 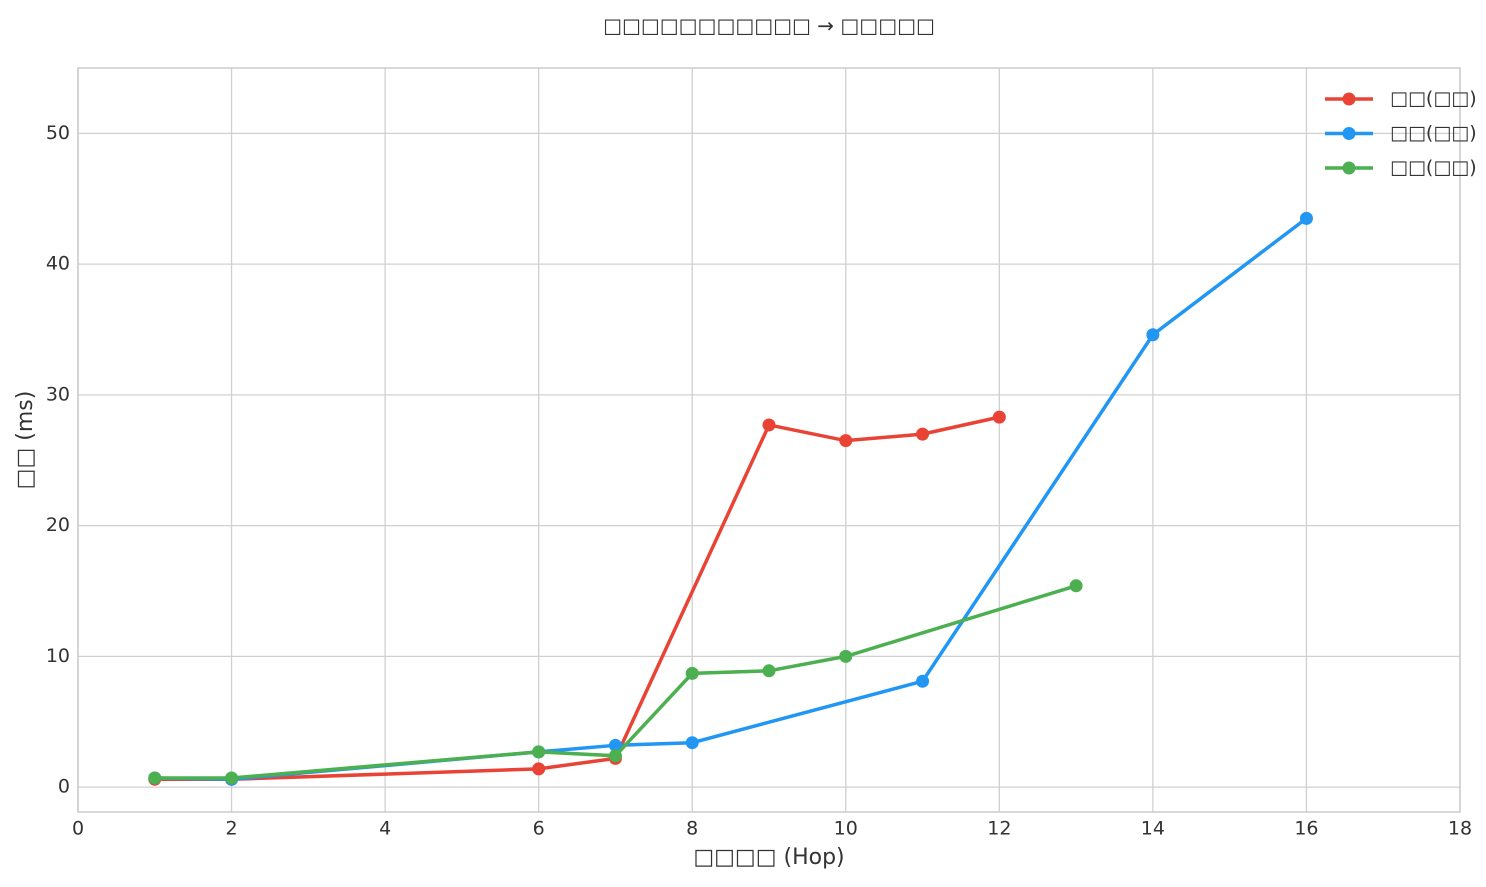 What do you see at coordinates (846, 829) in the screenshot?
I see `x-tick-label: 10` at bounding box center [846, 829].